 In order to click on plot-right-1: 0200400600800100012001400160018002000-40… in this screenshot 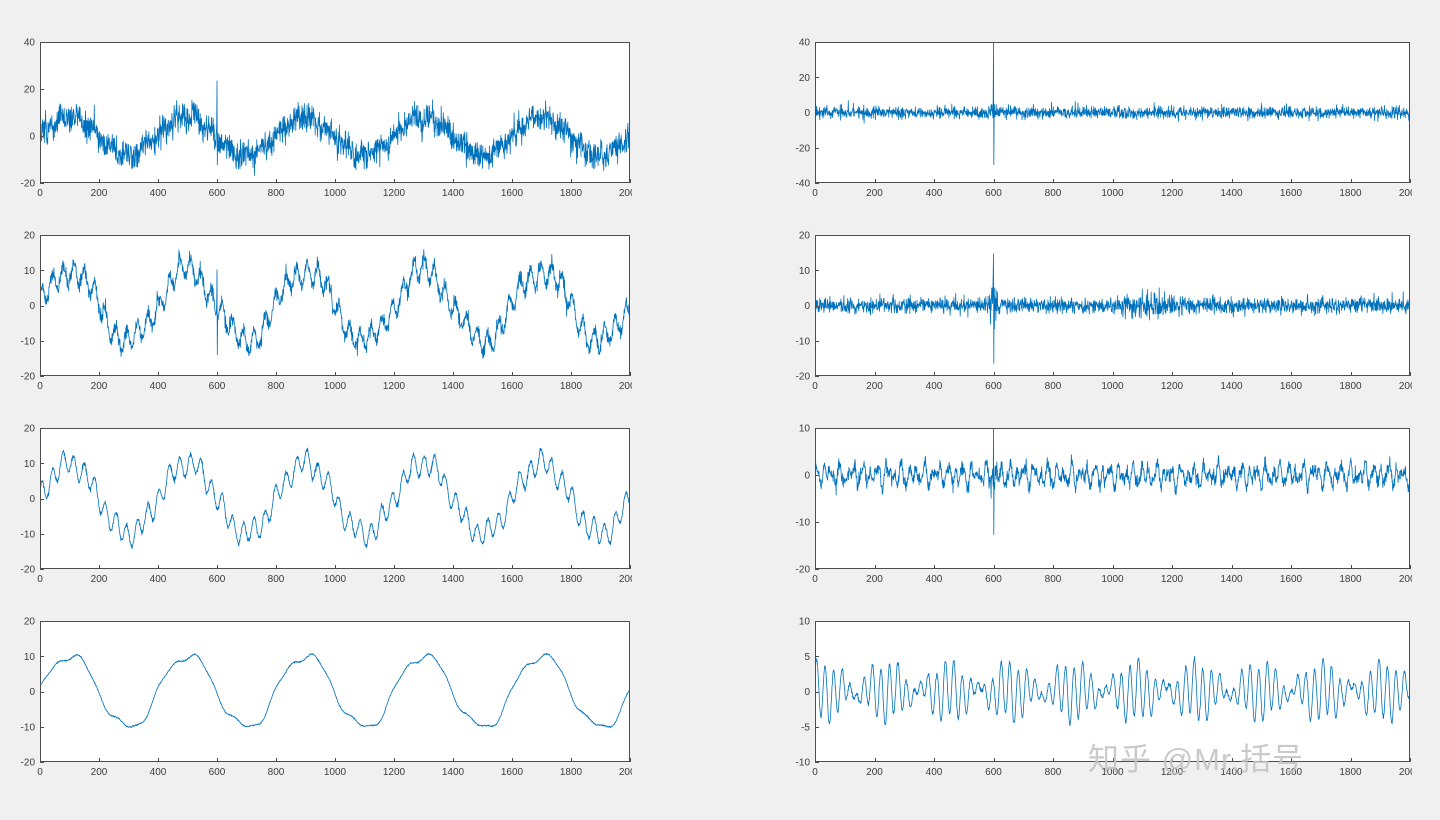, I will do `click(1104, 118)`.